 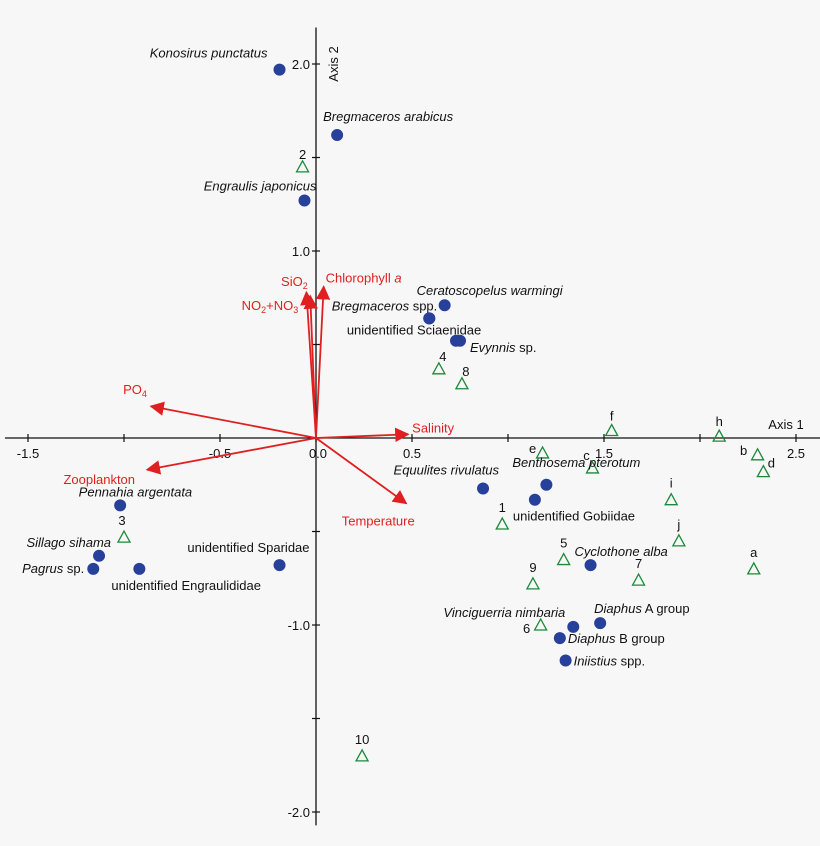 What do you see at coordinates (362, 747) in the screenshot?
I see `site-point: 10` at bounding box center [362, 747].